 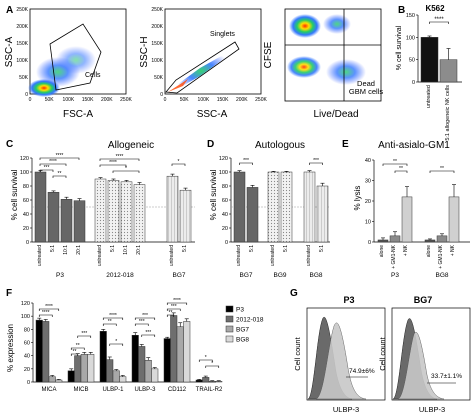 What do you see at coordinates (339, 354) in the screenshot?
I see `histogram-p3: P3 74.9±6% Cell count ULBP-3` at bounding box center [339, 354].